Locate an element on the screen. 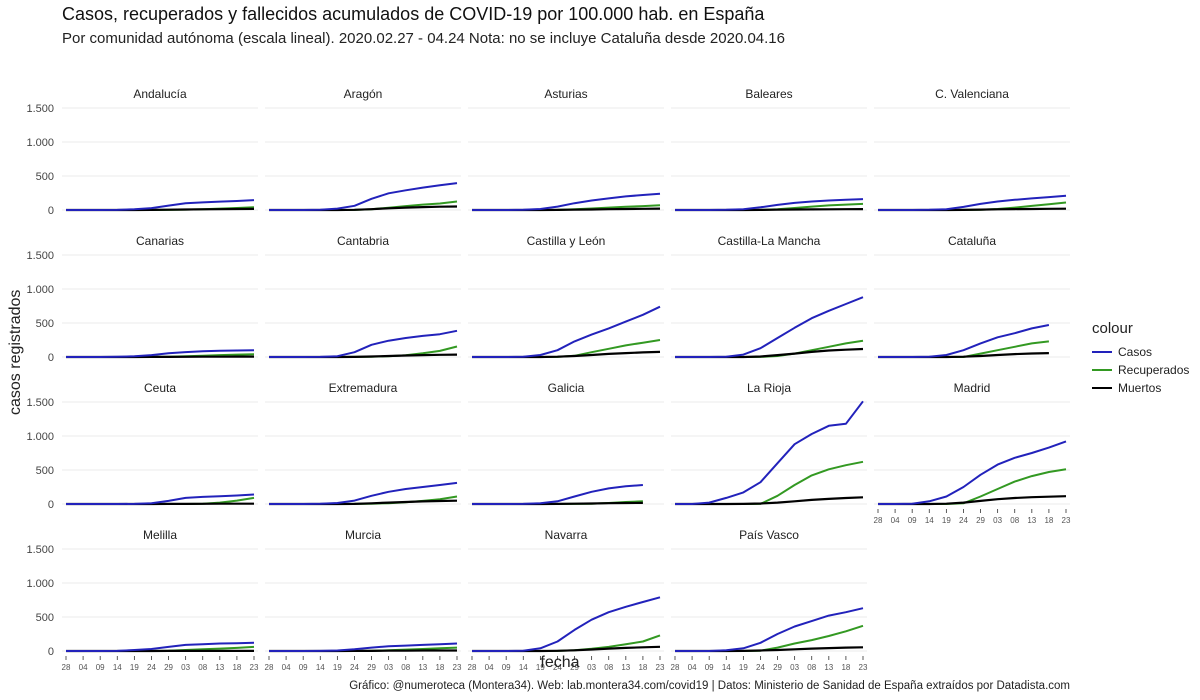 This screenshot has width=1200, height=700. series-casos-extremadura is located at coordinates (363, 493).